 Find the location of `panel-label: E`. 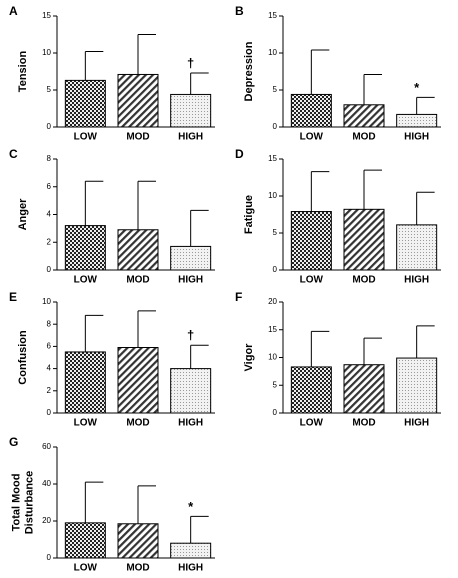

panel-label: E is located at coordinates (13, 297).